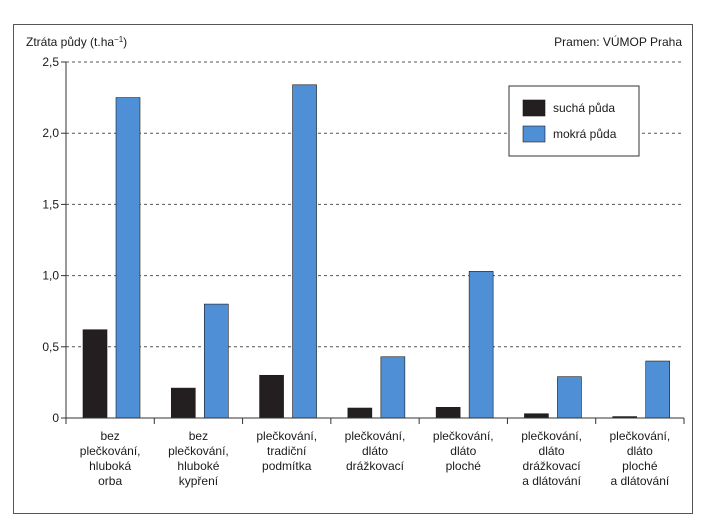  Describe the element at coordinates (50, 62) in the screenshot. I see `y-tick-label: 2,5` at that location.